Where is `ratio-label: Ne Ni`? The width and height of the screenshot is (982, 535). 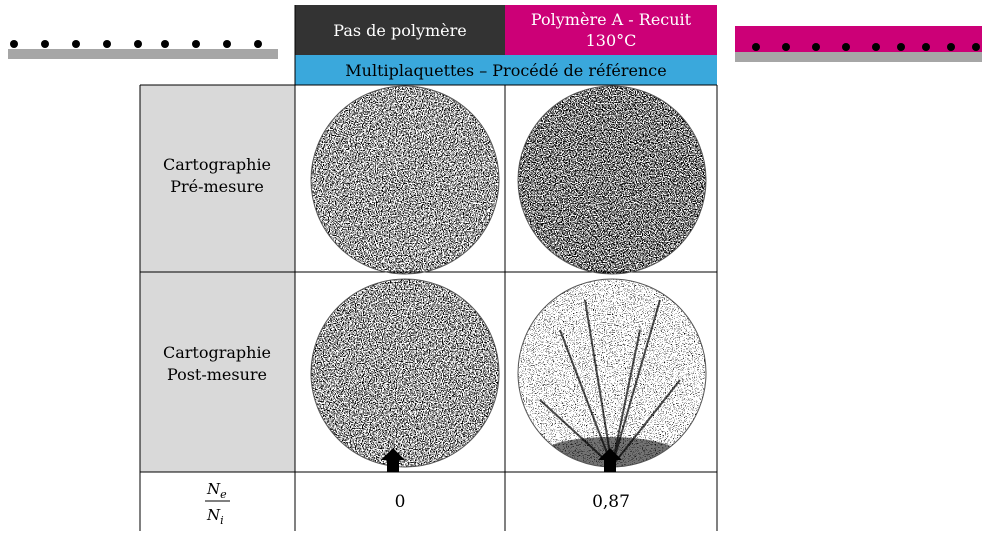
ratio-label: Ne Ni is located at coordinates (217, 503).